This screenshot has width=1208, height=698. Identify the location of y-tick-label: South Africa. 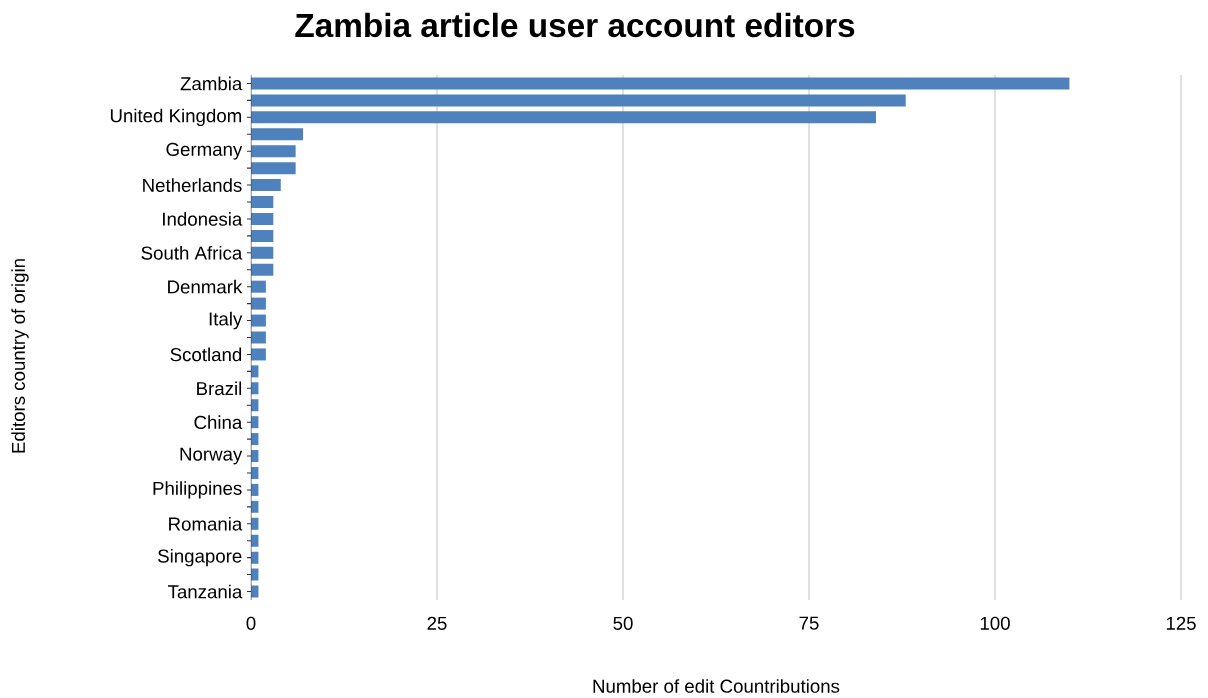
(192, 252).